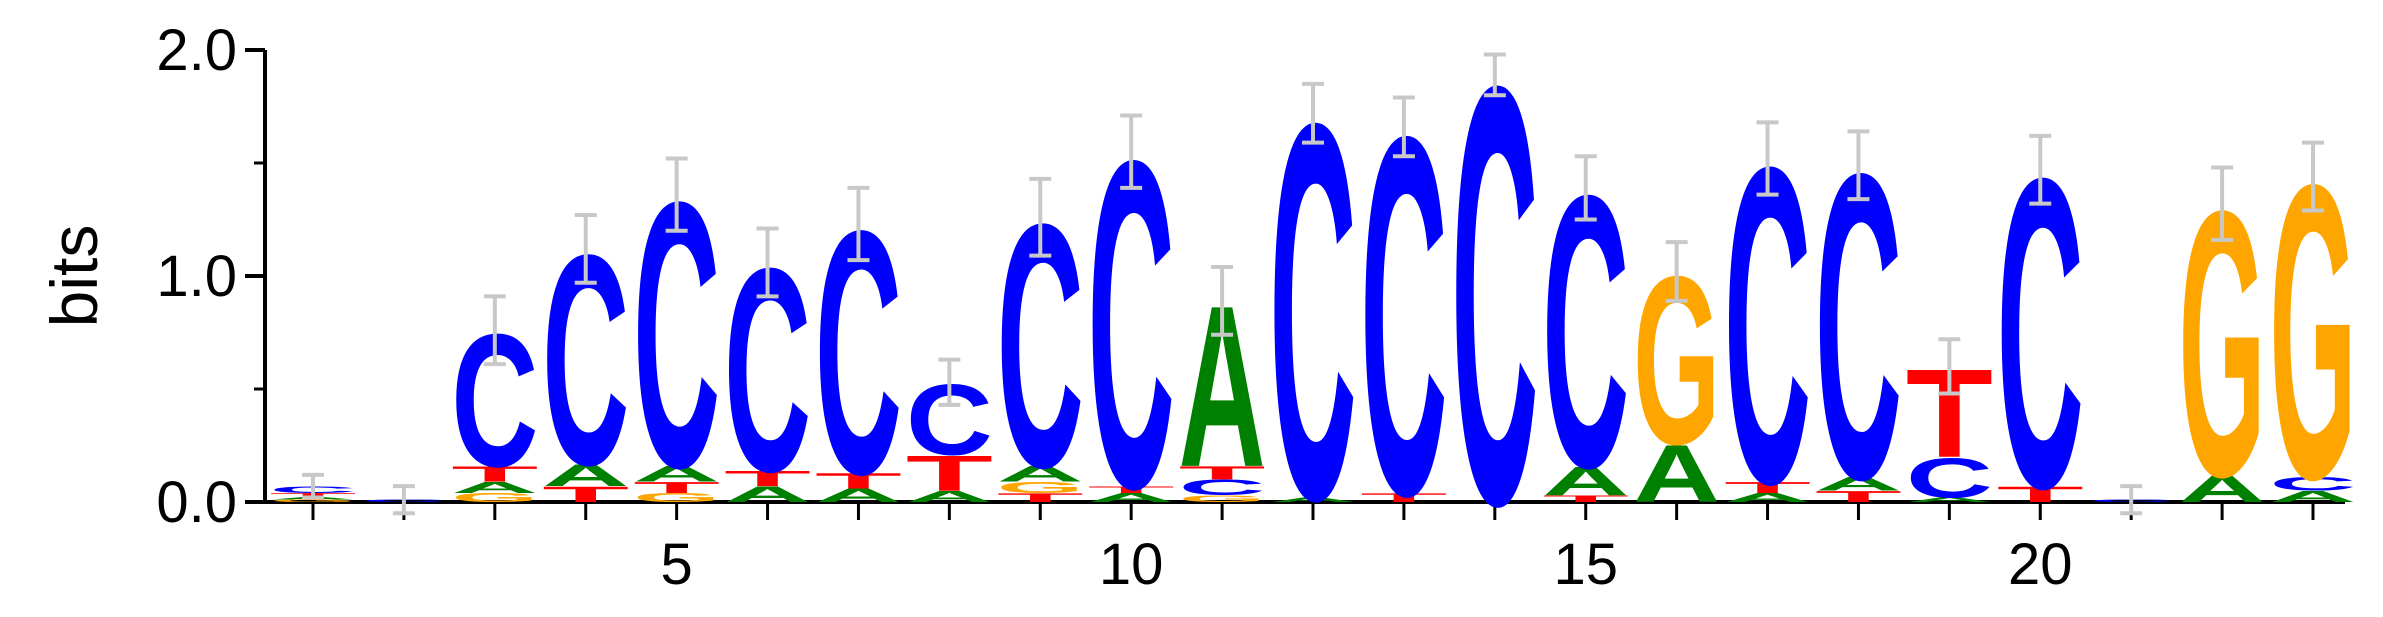  I want to click on x-tick-label: 10, so click(1131, 564).